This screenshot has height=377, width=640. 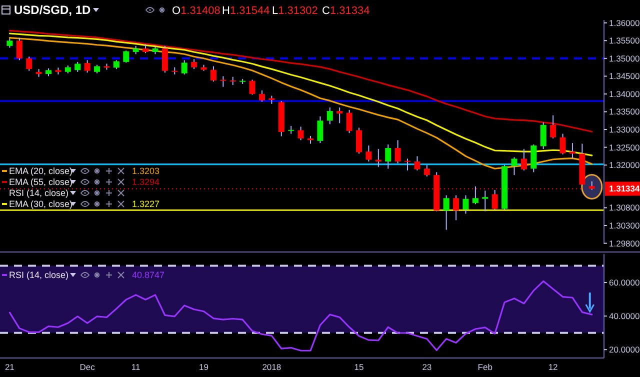 I want to click on x-tick-label: 23, so click(x=427, y=367).